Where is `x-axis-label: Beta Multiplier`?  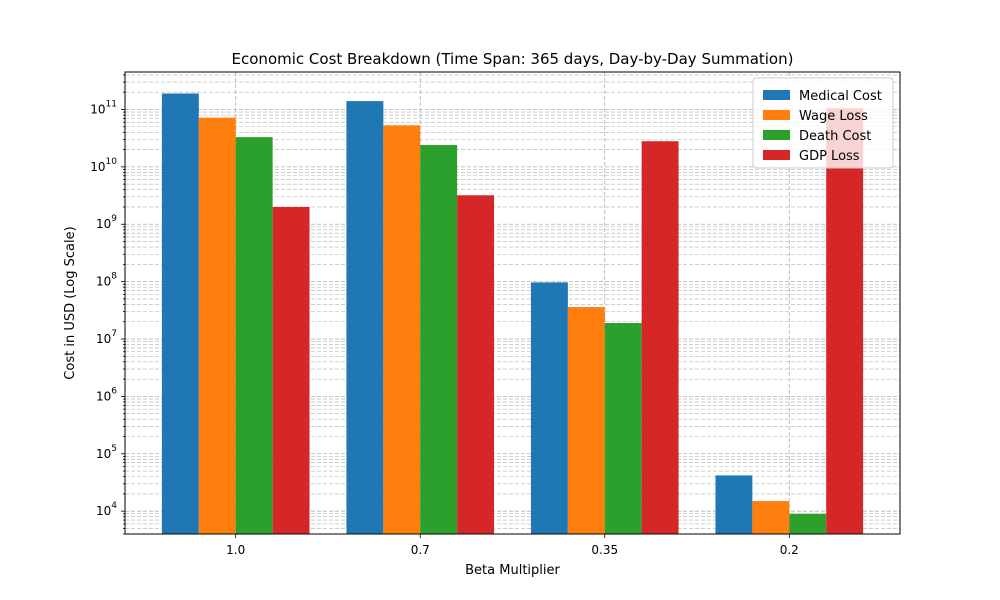 x-axis-label: Beta Multiplier is located at coordinates (512, 570).